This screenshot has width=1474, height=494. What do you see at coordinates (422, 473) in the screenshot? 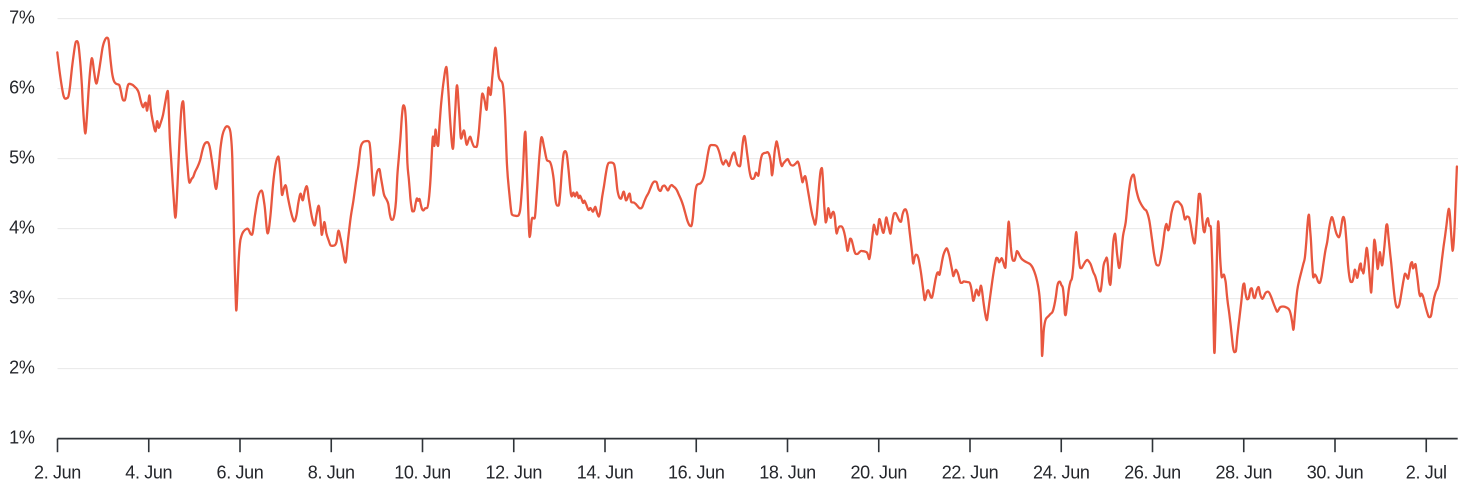
I see `svg-text: 10. Jun` at bounding box center [422, 473].